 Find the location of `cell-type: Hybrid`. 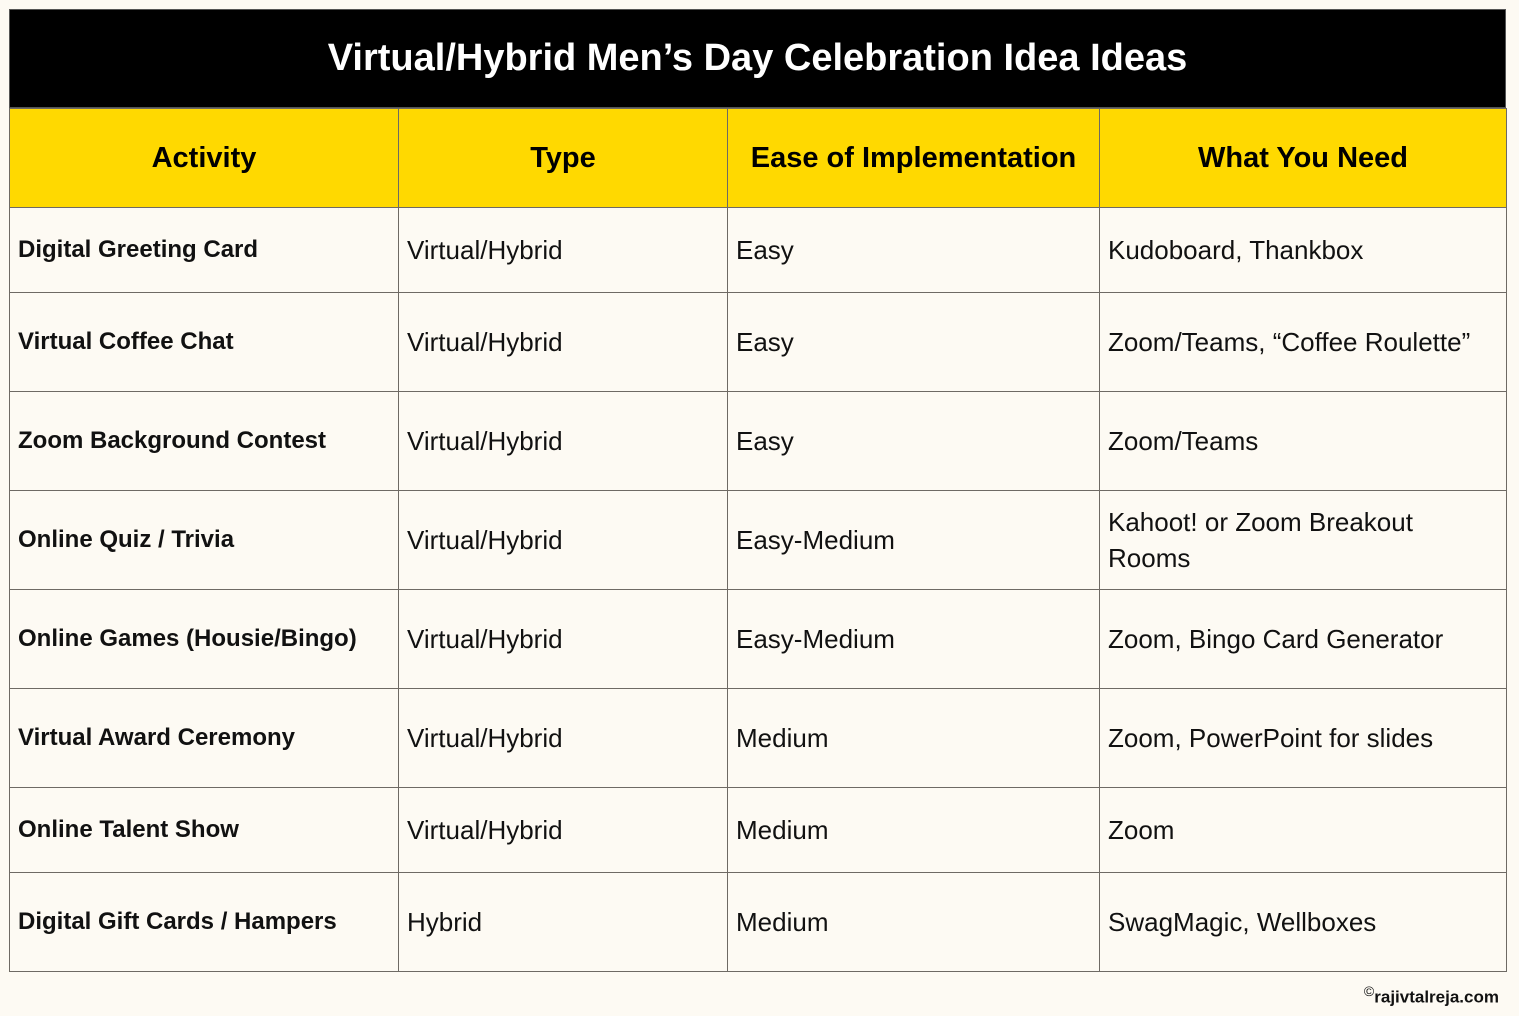

cell-type: Hybrid is located at coordinates (563, 922).